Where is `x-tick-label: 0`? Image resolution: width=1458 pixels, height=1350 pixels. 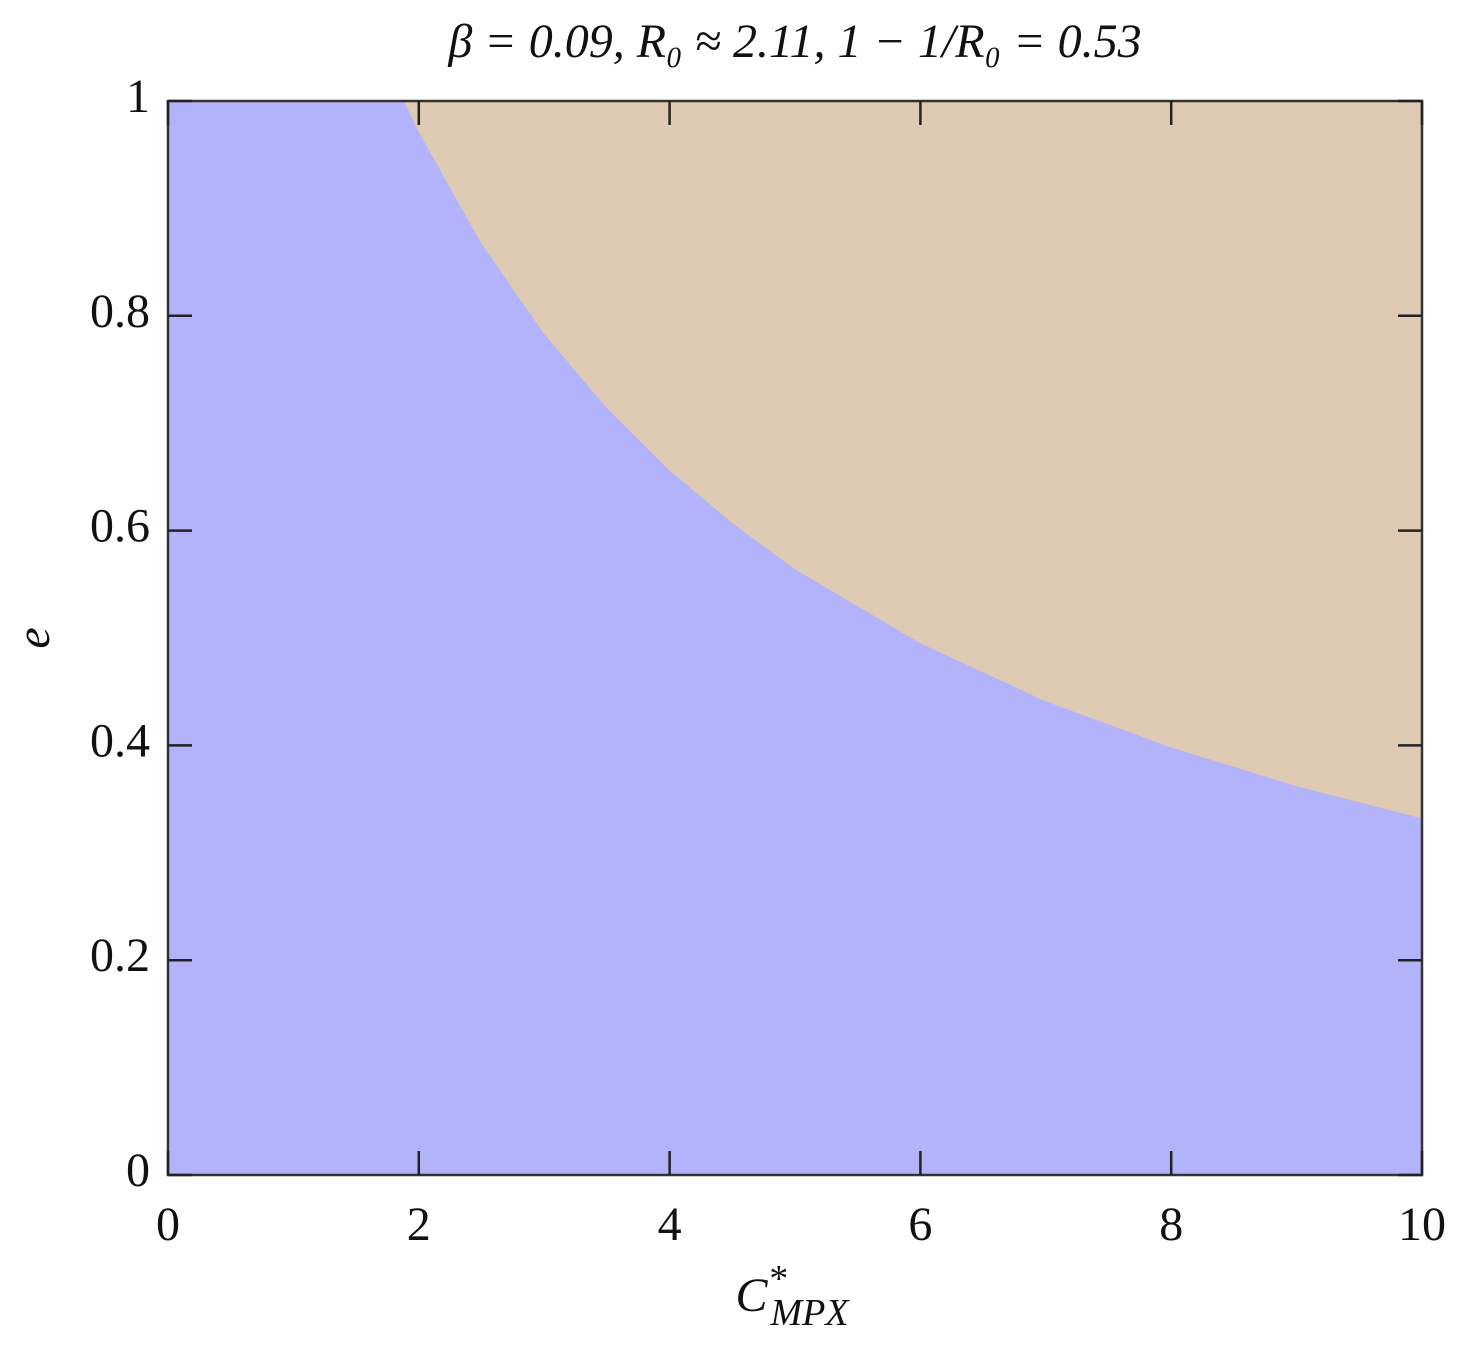 x-tick-label: 0 is located at coordinates (168, 1224).